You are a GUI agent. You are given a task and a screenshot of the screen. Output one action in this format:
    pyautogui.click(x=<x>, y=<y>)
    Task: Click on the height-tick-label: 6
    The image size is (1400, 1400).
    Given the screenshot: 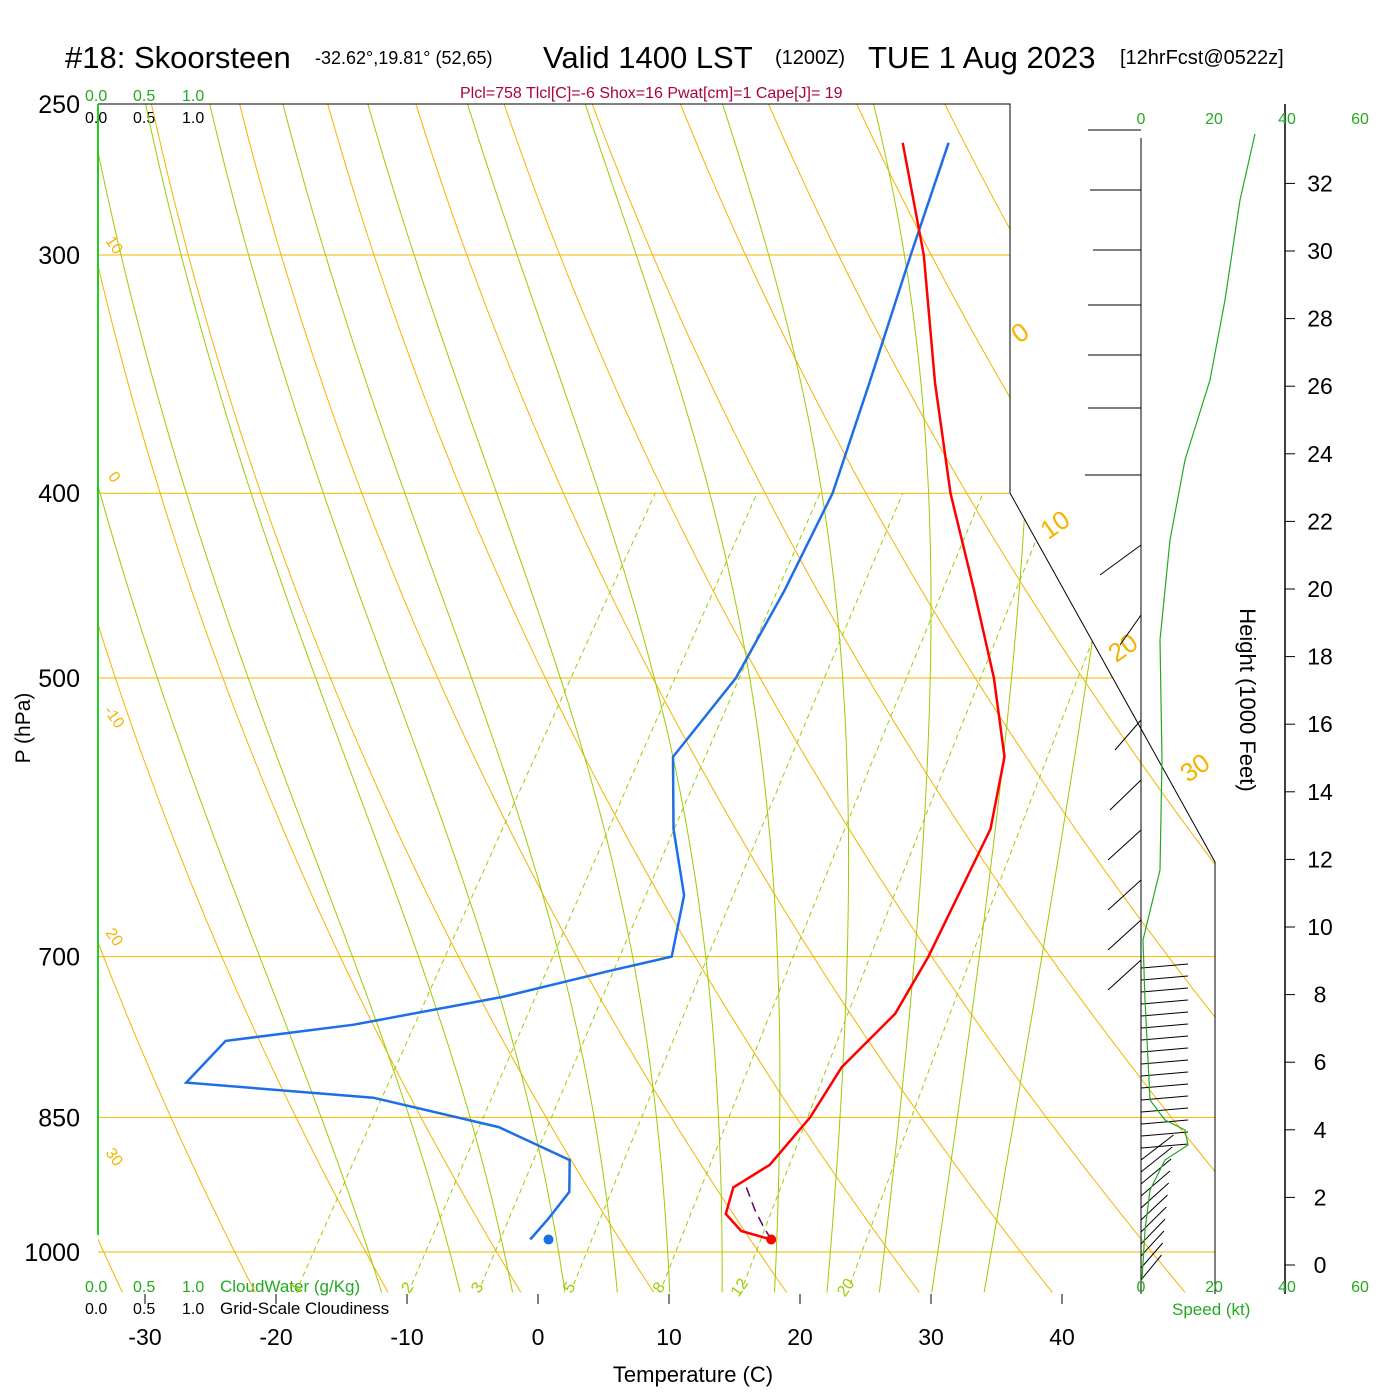 What is the action you would take?
    pyautogui.click(x=1320, y=1062)
    